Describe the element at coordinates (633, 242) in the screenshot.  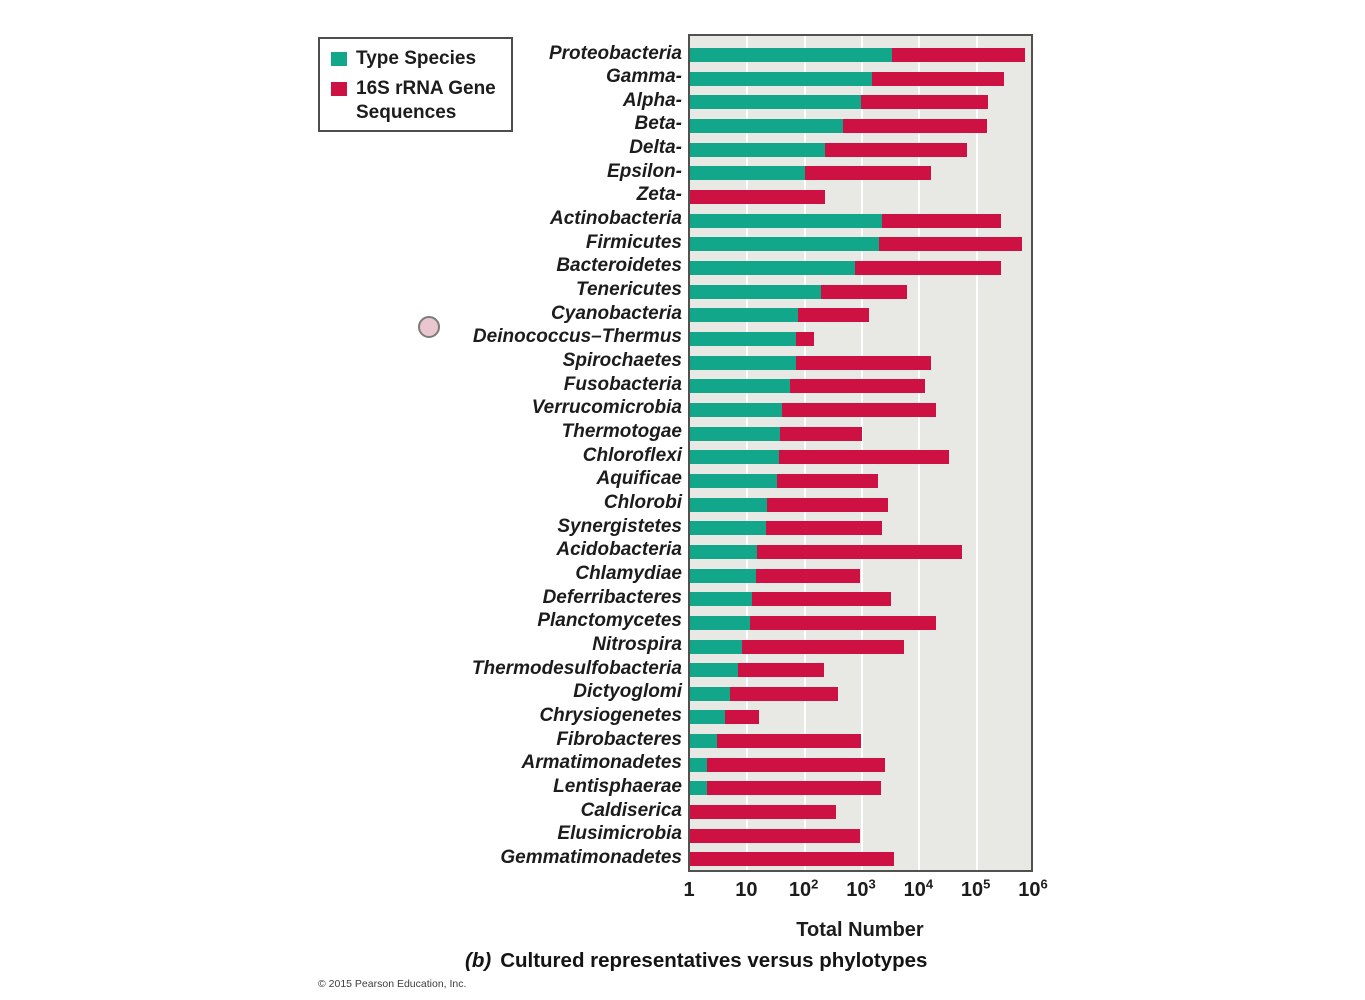
I see `category-label: Firmicutes` at that location.